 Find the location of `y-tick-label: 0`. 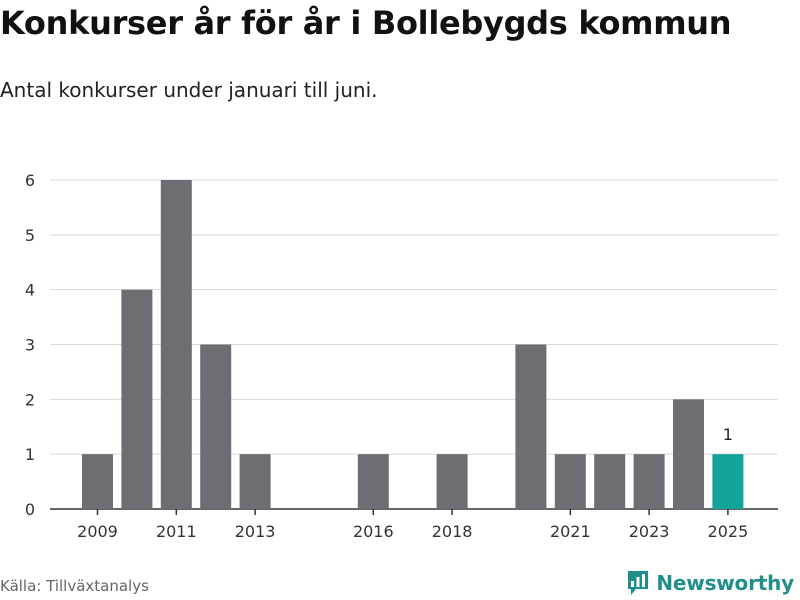

y-tick-label: 0 is located at coordinates (30, 509).